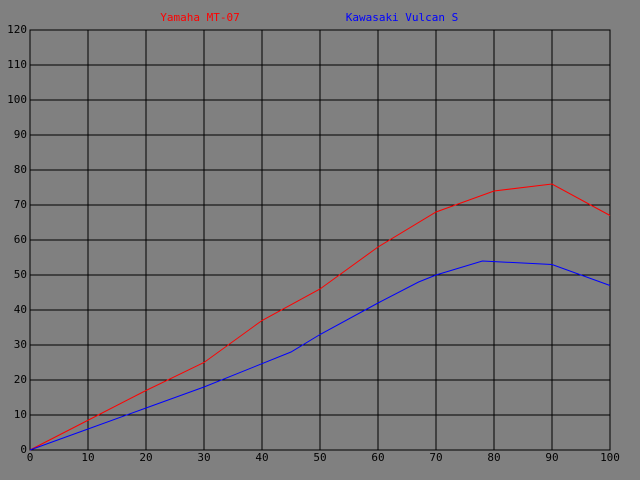  Describe the element at coordinates (199, 17) in the screenshot. I see `legend-entry: Yamaha MT-07` at that location.